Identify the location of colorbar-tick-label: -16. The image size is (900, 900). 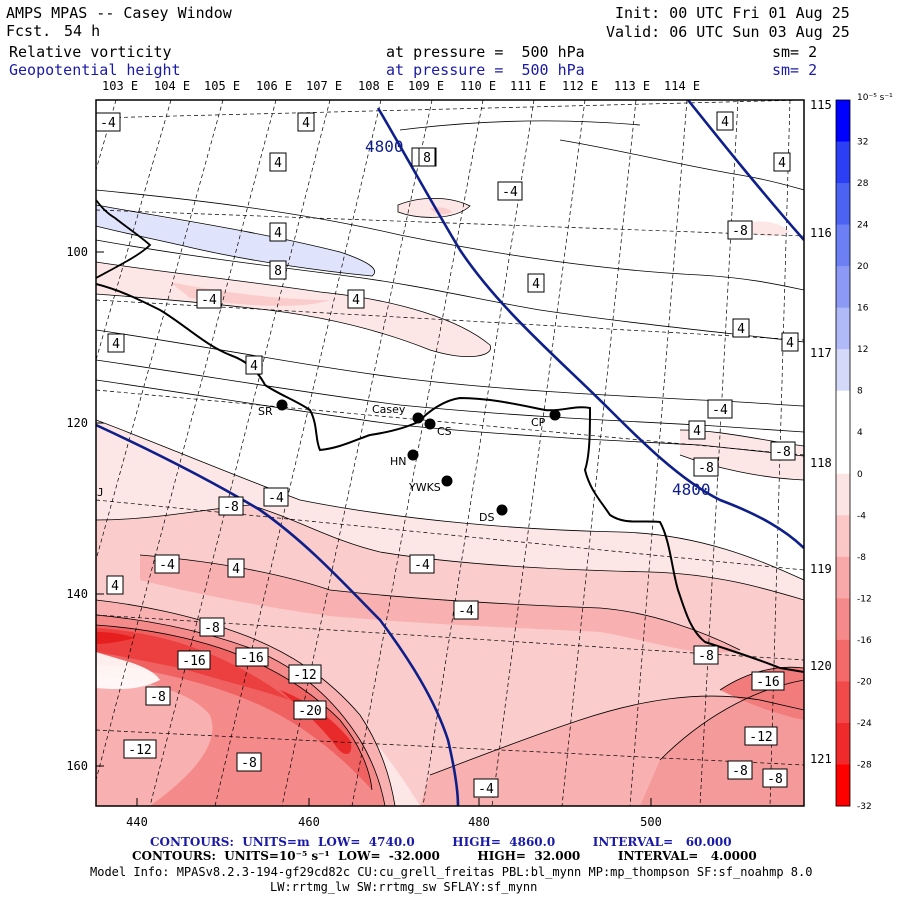
(864, 641).